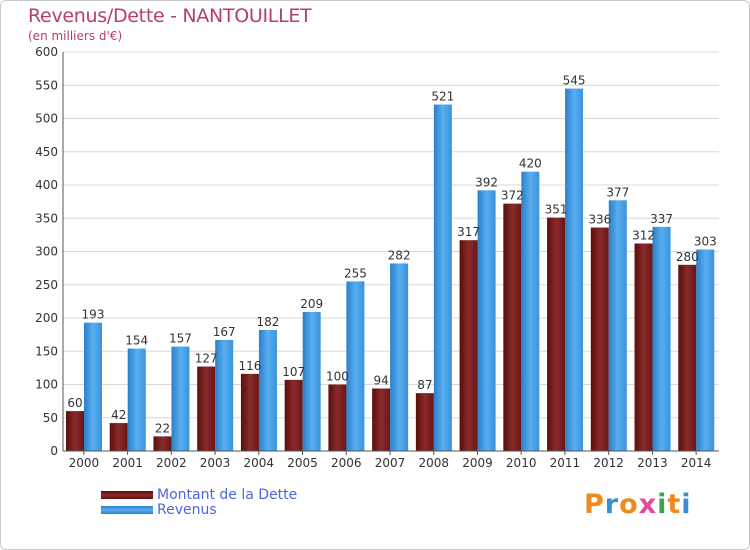 This screenshot has width=750, height=550. What do you see at coordinates (705, 242) in the screenshot?
I see `data-label-revenue: 303` at bounding box center [705, 242].